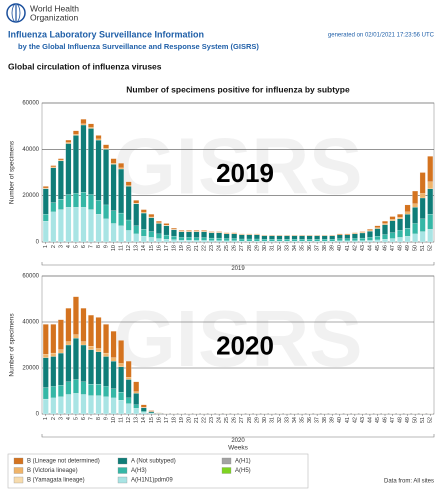  What do you see at coordinates (174, 248) in the screenshot?
I see `x-tick-label: 18` at bounding box center [174, 248].